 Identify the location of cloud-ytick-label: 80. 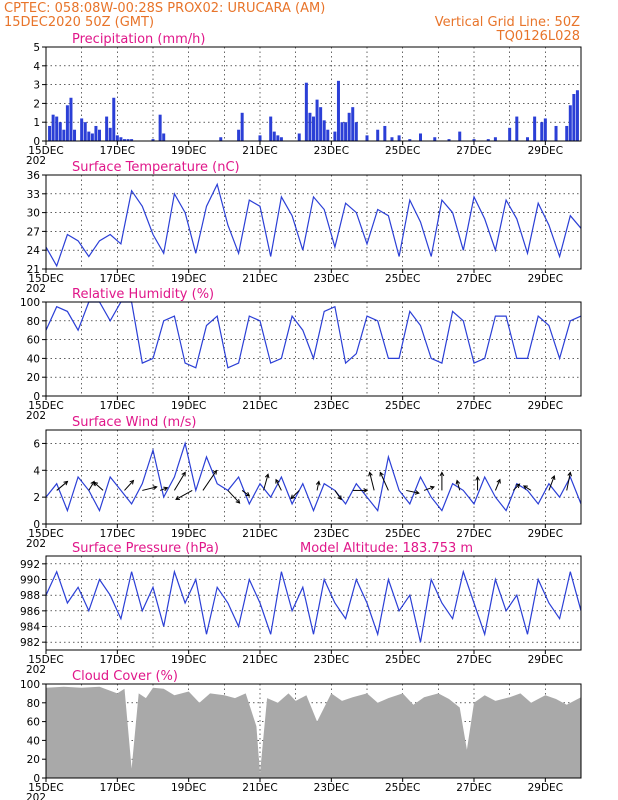
(33, 704).